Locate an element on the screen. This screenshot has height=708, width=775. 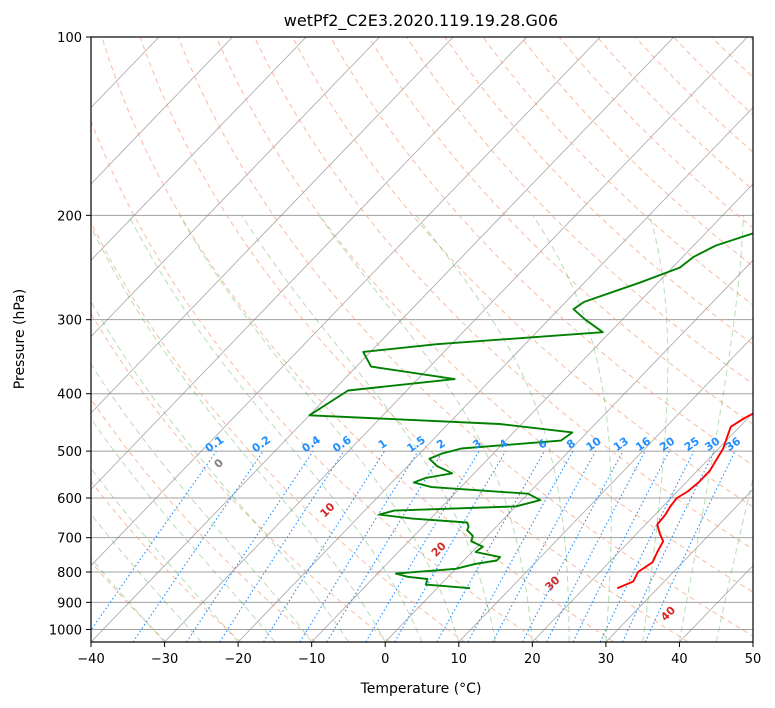
x-tick-label: 0 is located at coordinates (385, 659).